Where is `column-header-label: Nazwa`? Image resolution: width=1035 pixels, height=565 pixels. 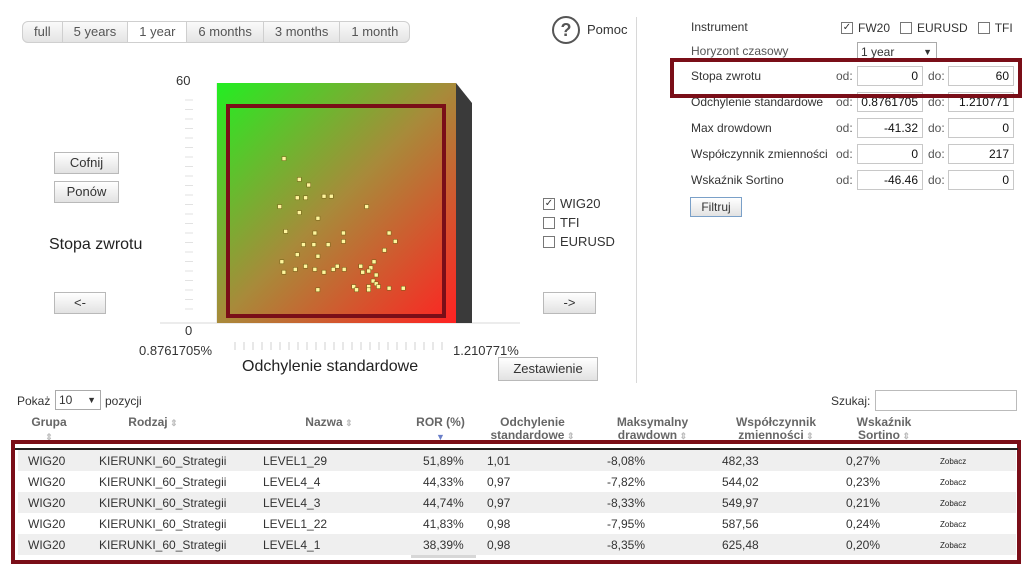
column-header-label: Nazwa is located at coordinates (324, 422).